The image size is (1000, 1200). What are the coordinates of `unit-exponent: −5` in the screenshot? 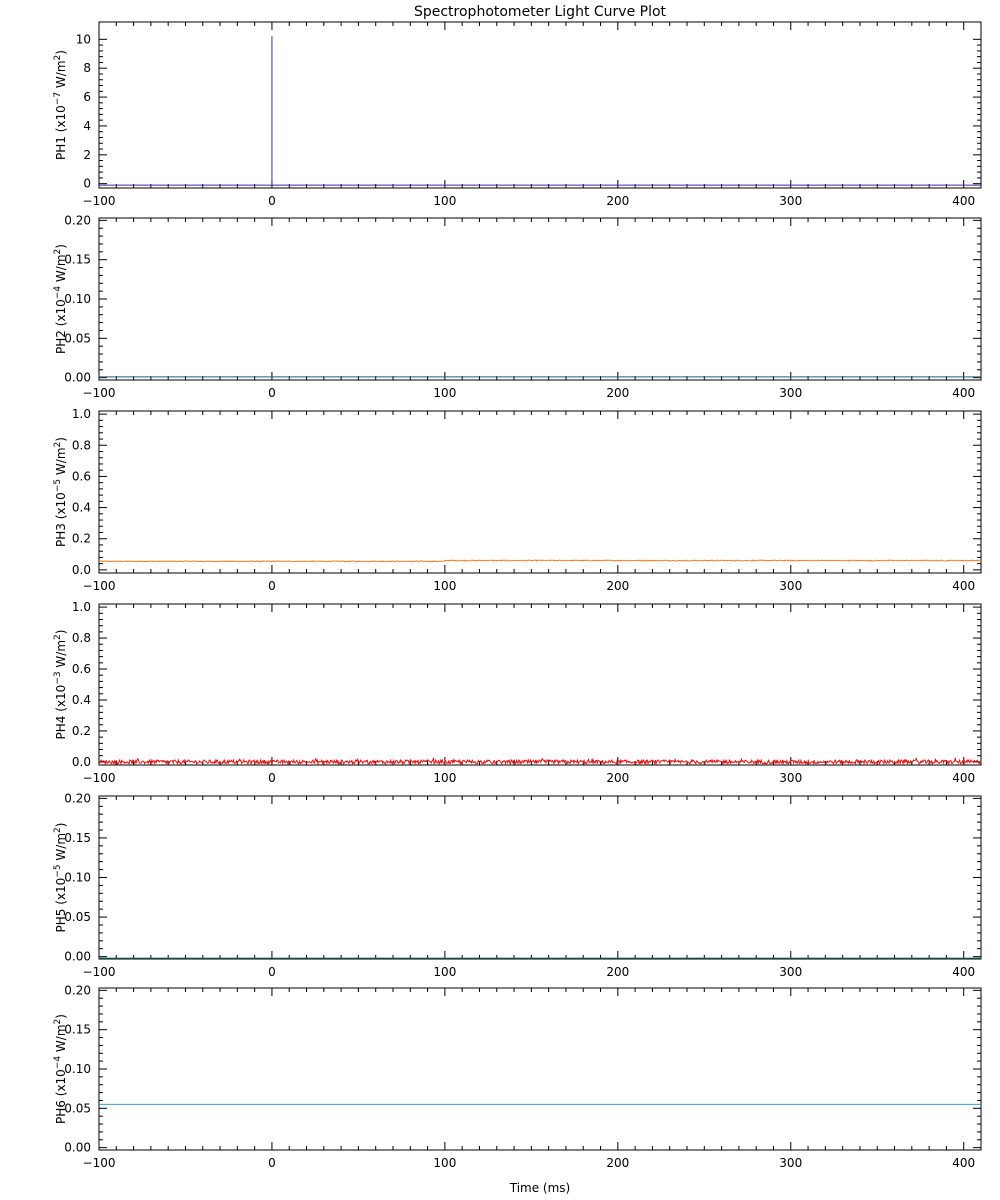 It's located at (58, 485).